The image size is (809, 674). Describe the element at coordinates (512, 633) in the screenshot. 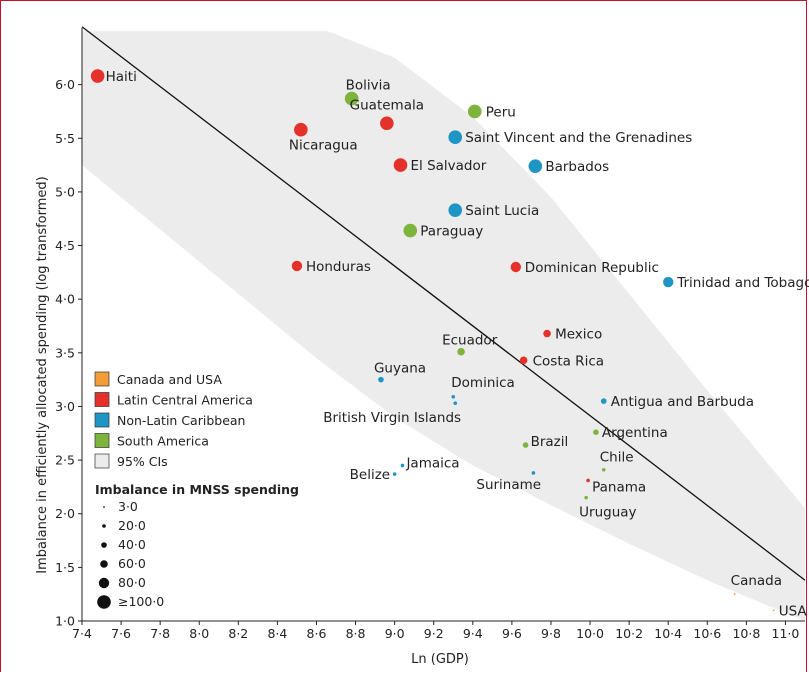

I see `x-tick-label: 9·6` at that location.